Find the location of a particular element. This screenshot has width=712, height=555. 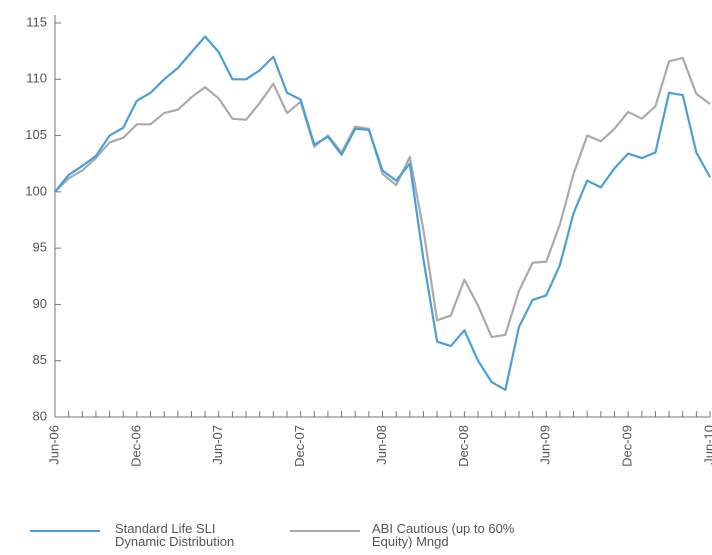

y-tick-label: 80 is located at coordinates (40, 415).